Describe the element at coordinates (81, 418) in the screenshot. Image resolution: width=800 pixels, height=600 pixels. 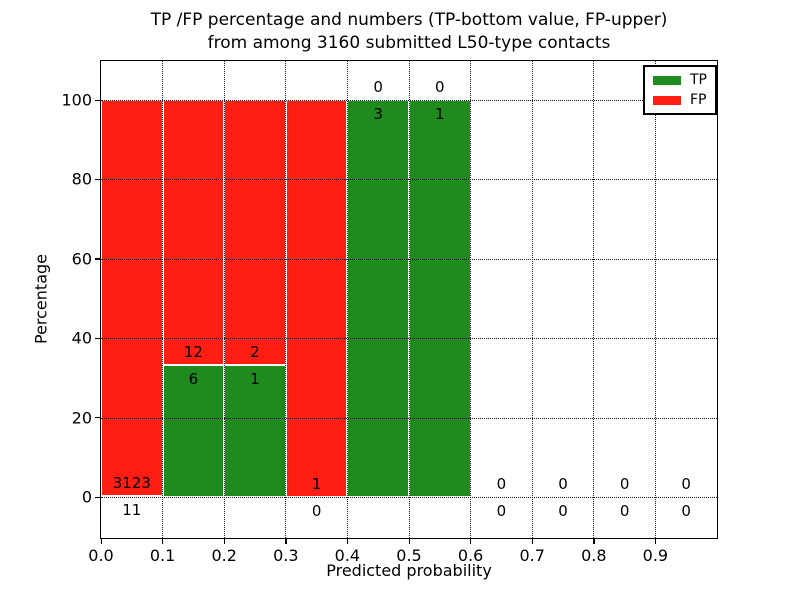
I see `y-tick-label: 20` at that location.